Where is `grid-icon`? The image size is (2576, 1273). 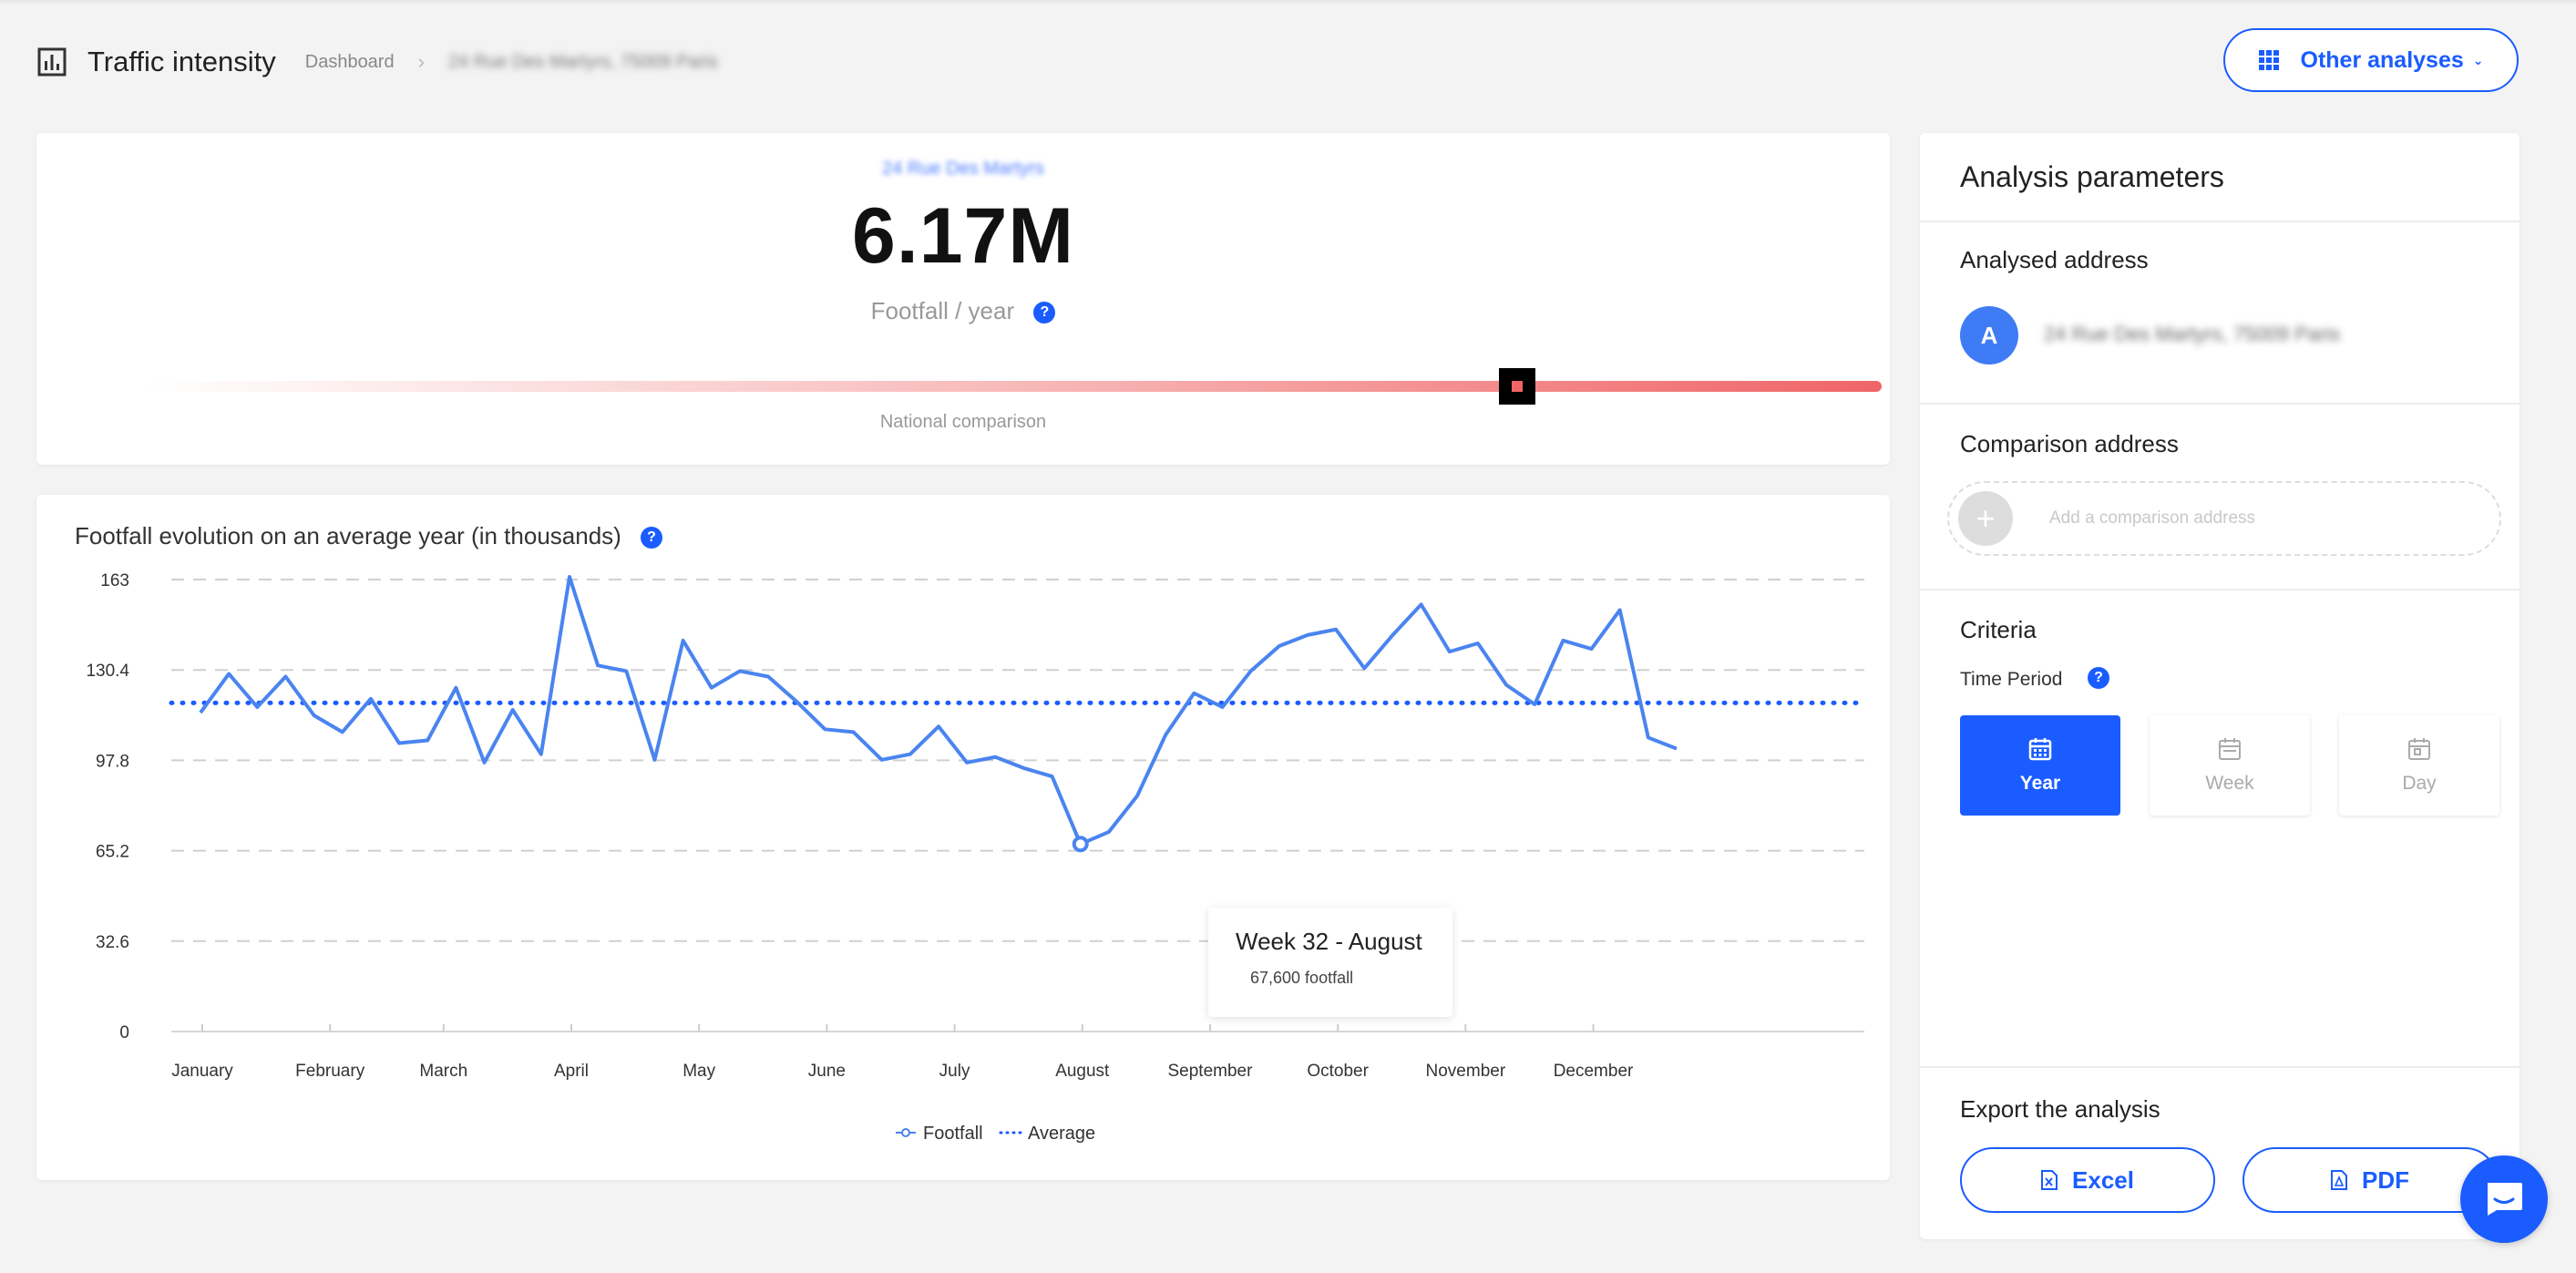
grid-icon is located at coordinates (2268, 60).